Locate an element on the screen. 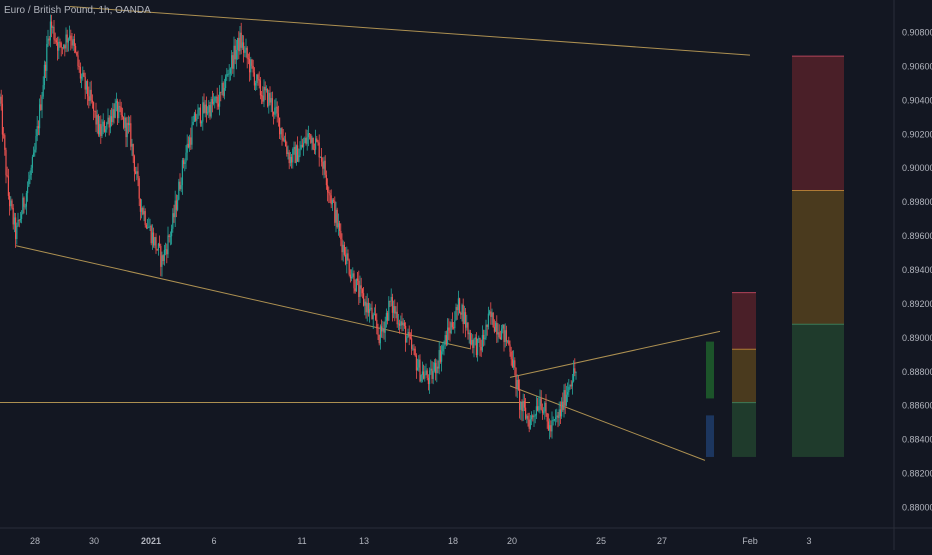 The height and width of the screenshot is (555, 932). price-tick-label: 0.90600 is located at coordinates (917, 66).